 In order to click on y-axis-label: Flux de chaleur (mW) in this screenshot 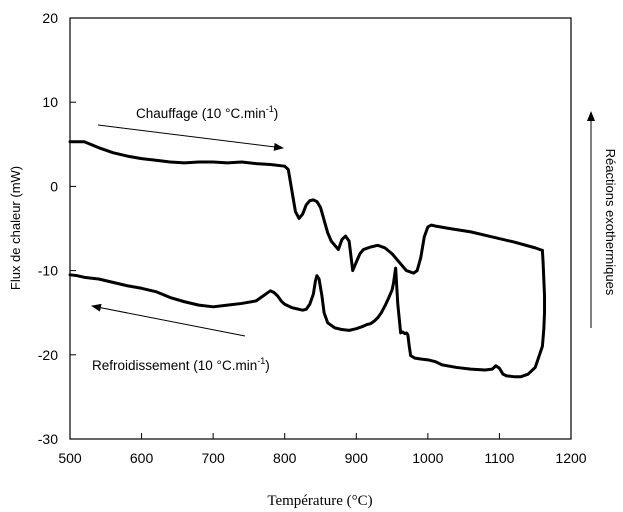, I will do `click(15, 228)`.